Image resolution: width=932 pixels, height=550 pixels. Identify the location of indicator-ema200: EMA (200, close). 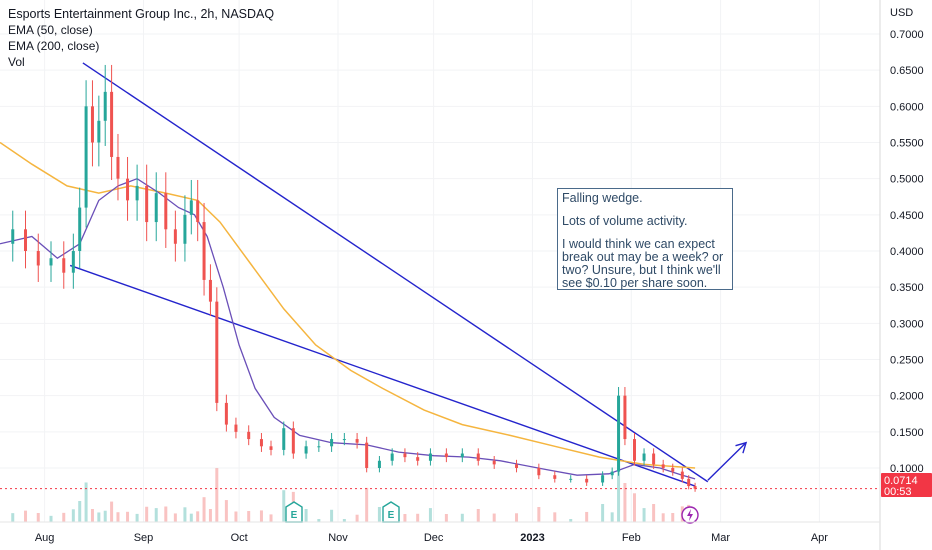
(54, 46).